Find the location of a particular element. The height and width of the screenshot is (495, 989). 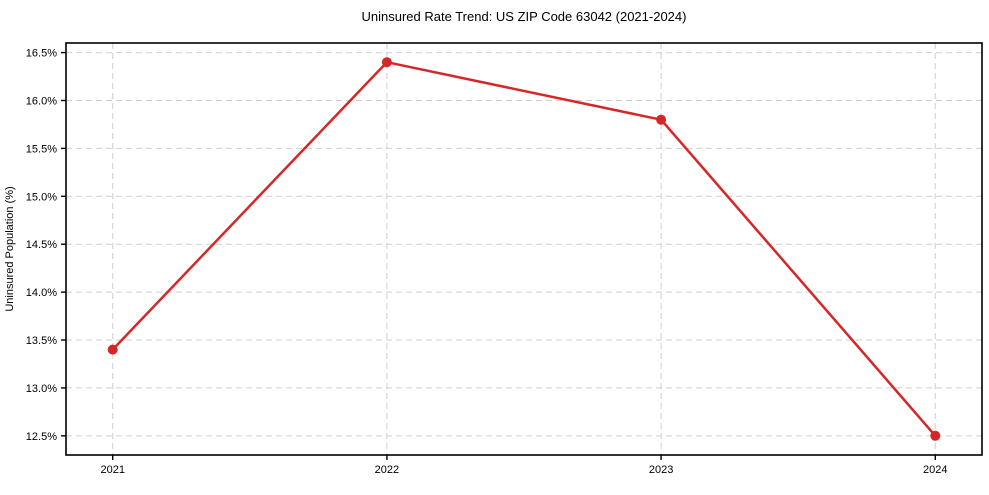

y-tick-label: 15.5% is located at coordinates (41, 149).